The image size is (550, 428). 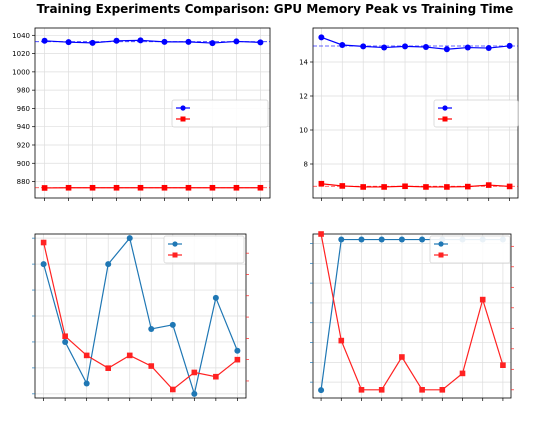 I want to click on y-tick-label: 900, so click(x=23, y=164).